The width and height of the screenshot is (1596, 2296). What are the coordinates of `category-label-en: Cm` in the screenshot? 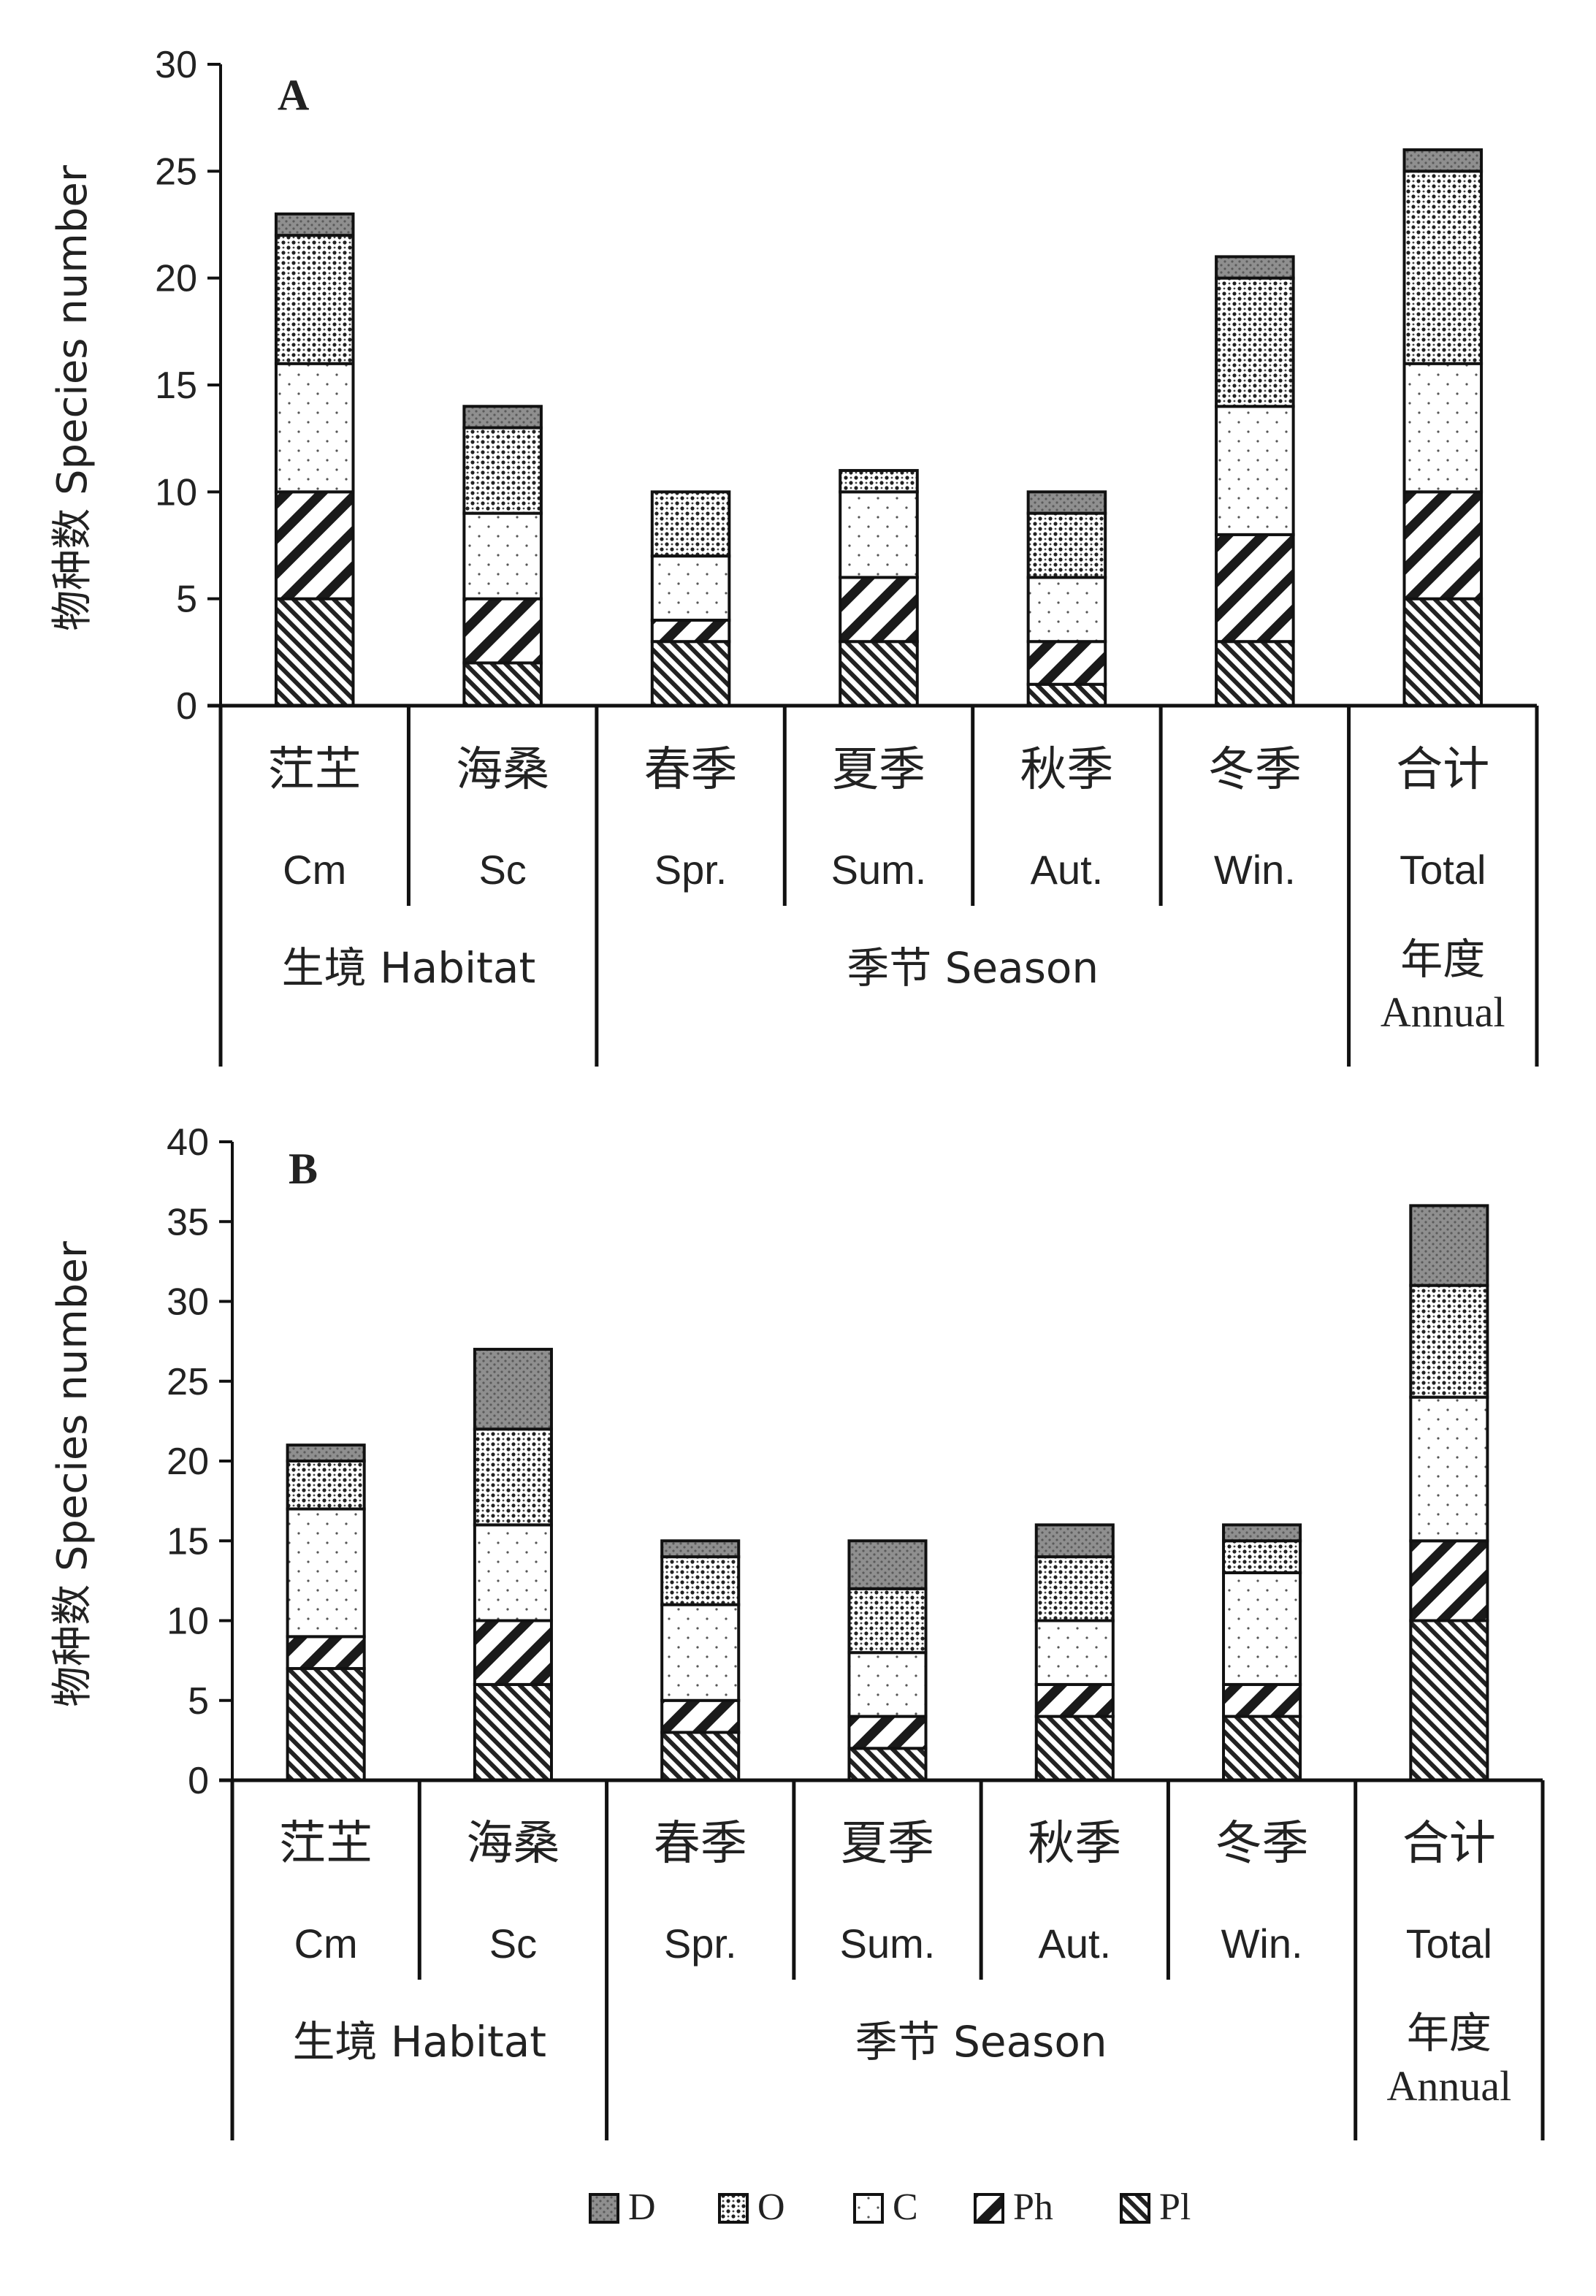 It's located at (326, 1944).